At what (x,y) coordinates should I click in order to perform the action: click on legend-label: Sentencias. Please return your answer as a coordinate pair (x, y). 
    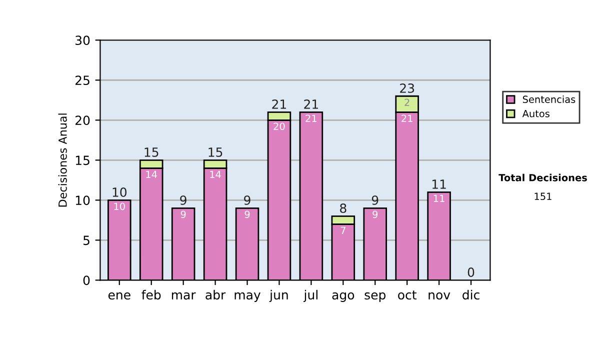
    Looking at the image, I should click on (549, 99).